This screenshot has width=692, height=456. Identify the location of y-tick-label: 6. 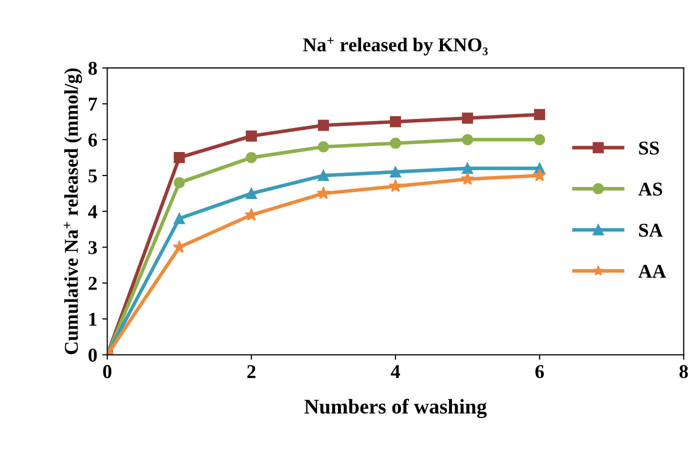
(92, 140).